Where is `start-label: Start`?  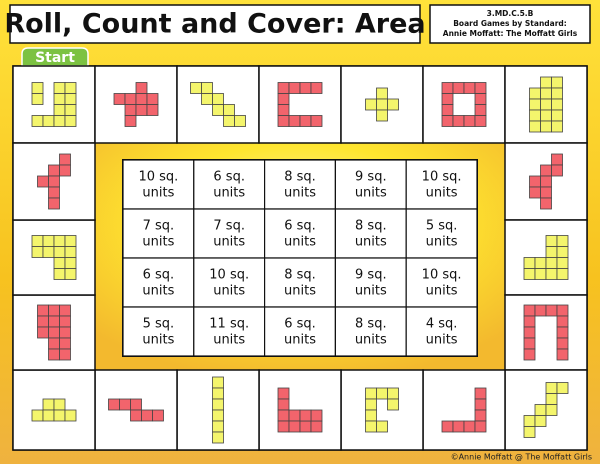
start-label: Start is located at coordinates (55, 58).